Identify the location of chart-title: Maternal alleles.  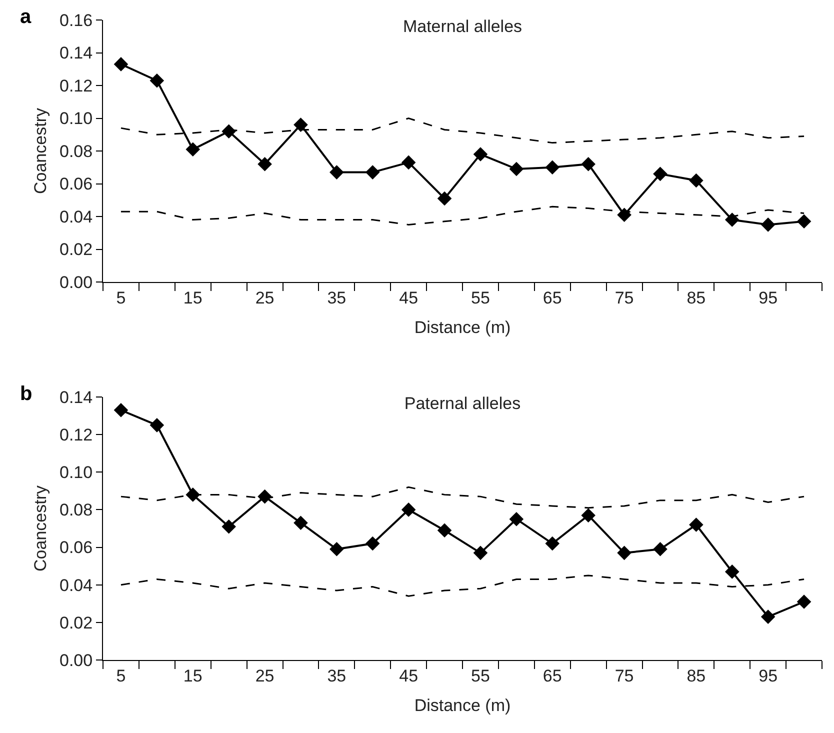
(462, 26).